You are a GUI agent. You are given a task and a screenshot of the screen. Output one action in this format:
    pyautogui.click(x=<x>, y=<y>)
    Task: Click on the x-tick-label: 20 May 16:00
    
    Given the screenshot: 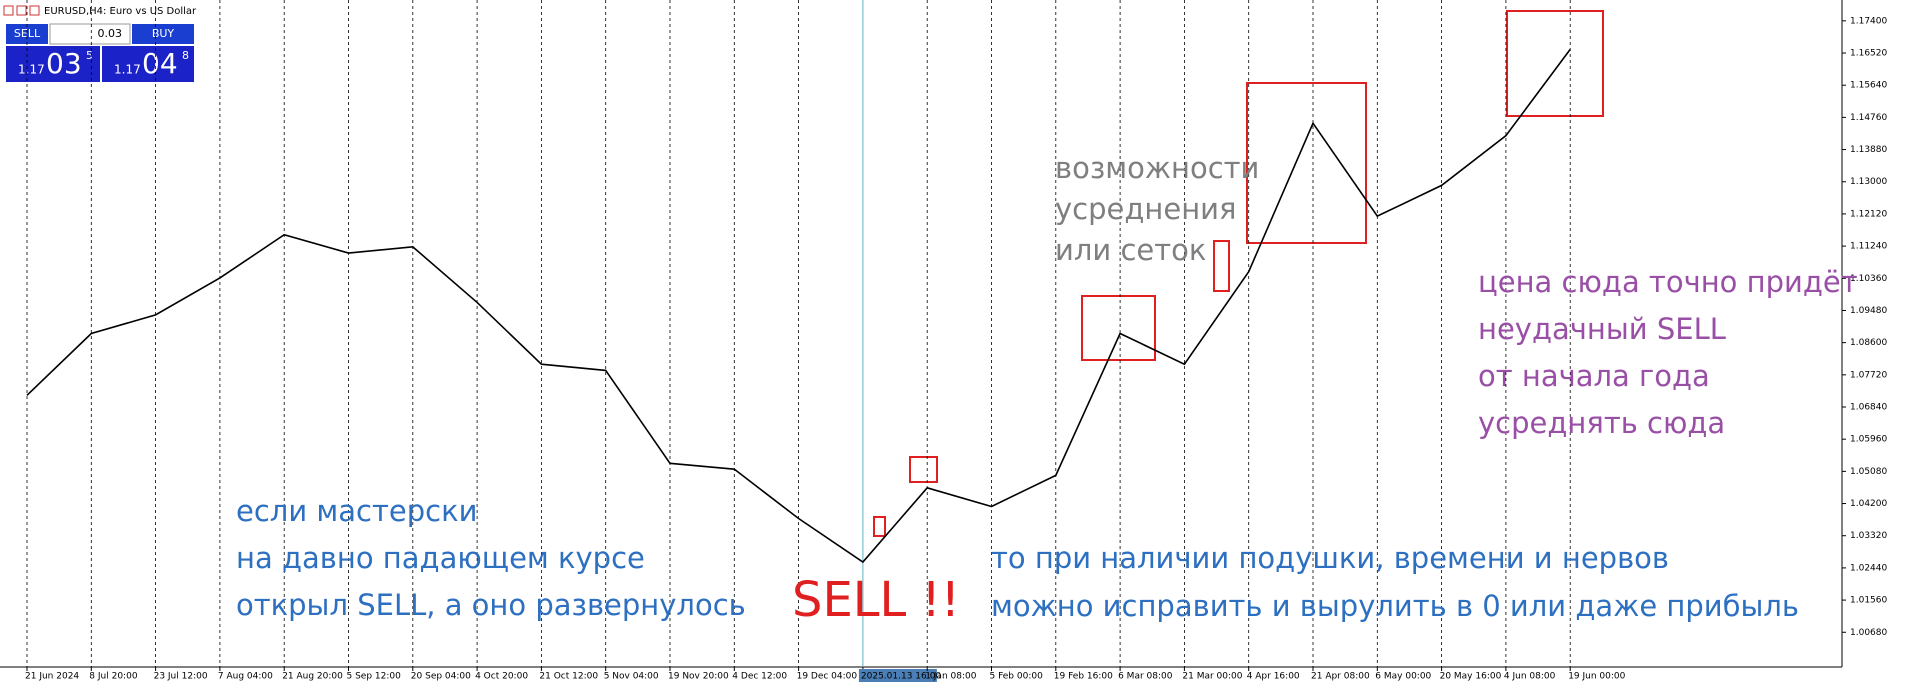 What is the action you would take?
    pyautogui.click(x=1471, y=677)
    